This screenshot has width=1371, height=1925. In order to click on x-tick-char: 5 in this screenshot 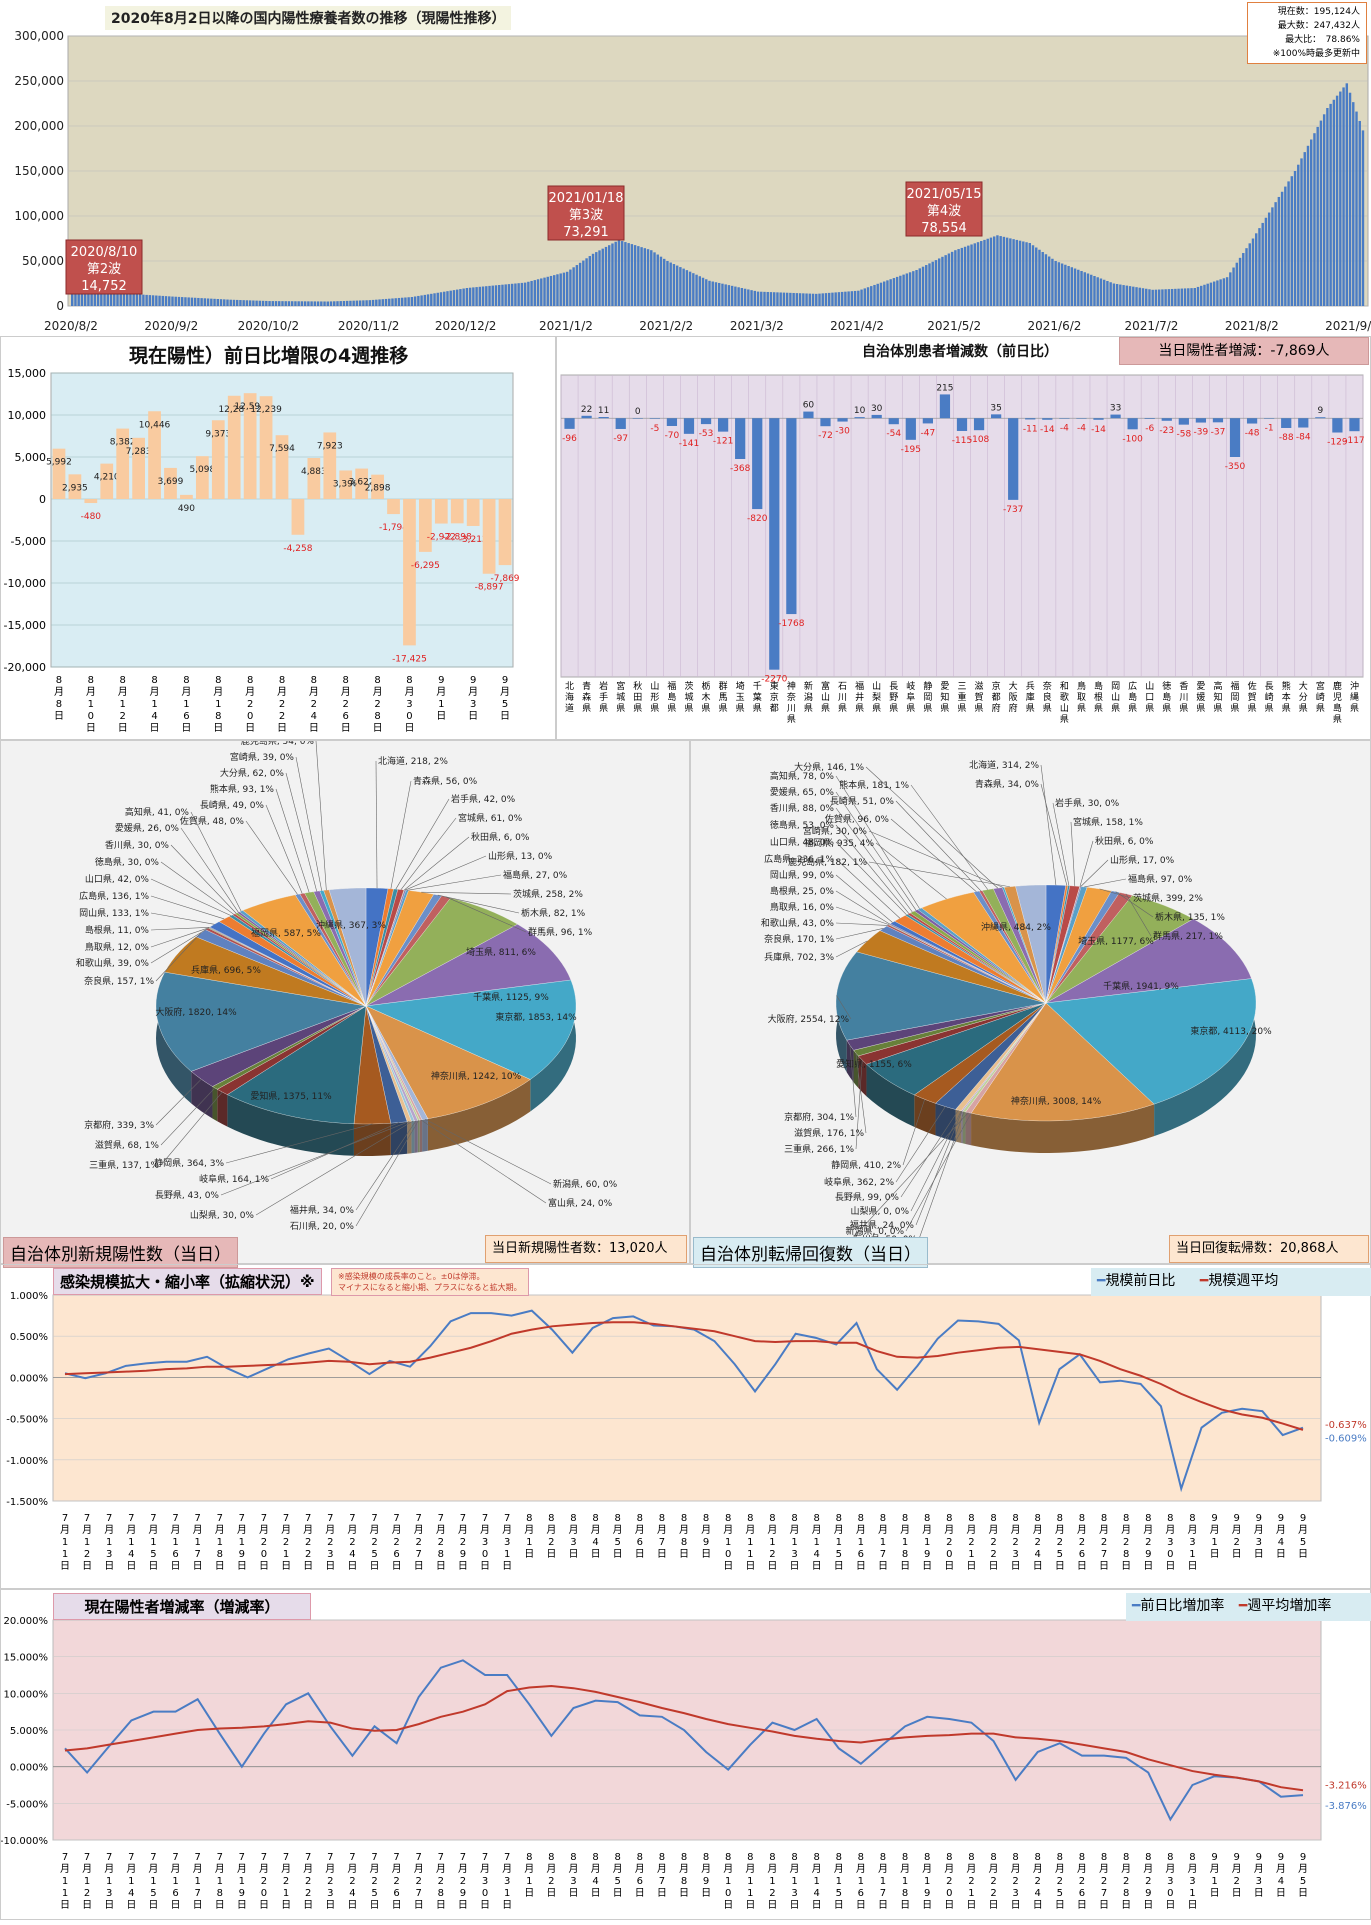, I will do `click(1303, 1881)`.